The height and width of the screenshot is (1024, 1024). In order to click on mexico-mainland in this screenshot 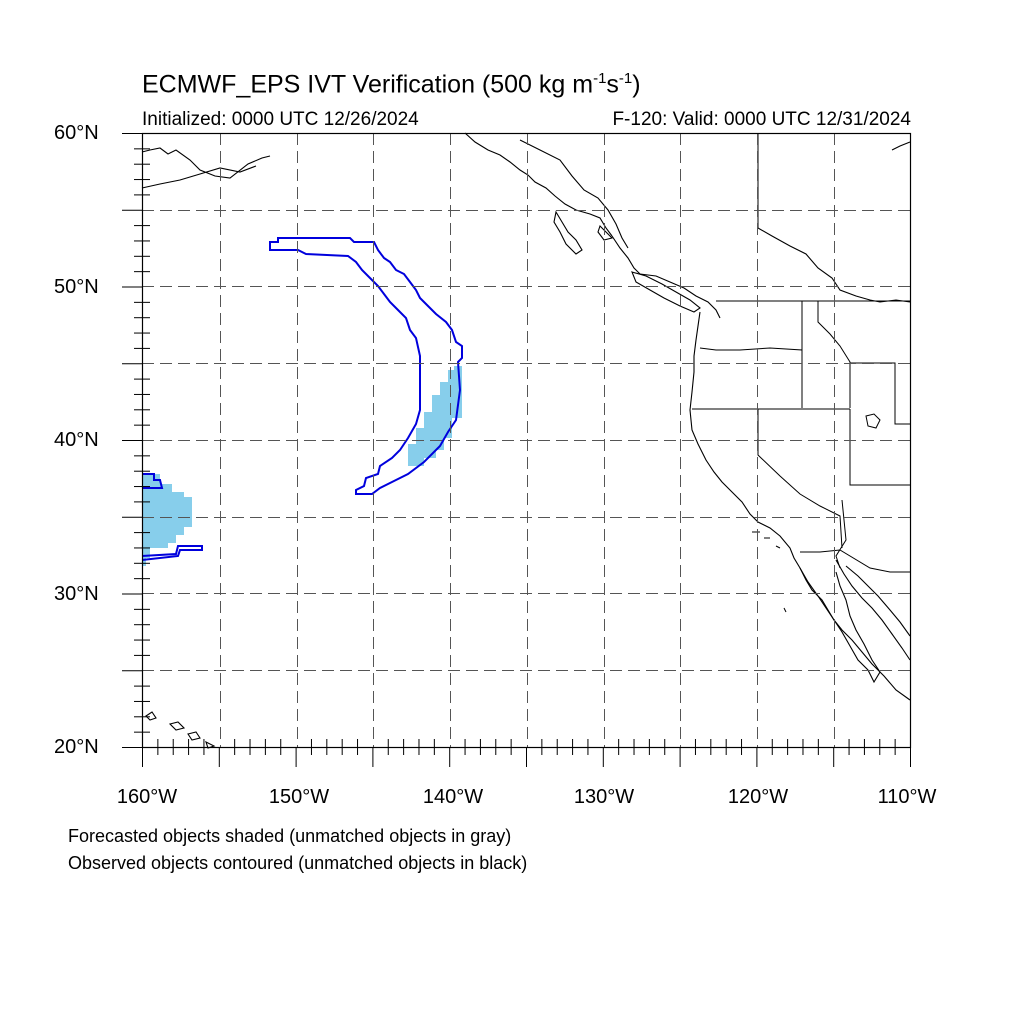, I will do `click(878, 601)`.